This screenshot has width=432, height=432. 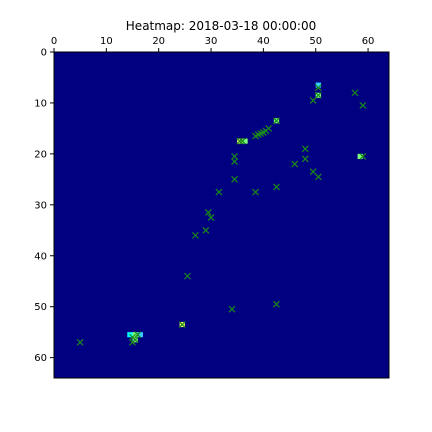 I want to click on y-tick-label: 50, so click(x=40, y=307).